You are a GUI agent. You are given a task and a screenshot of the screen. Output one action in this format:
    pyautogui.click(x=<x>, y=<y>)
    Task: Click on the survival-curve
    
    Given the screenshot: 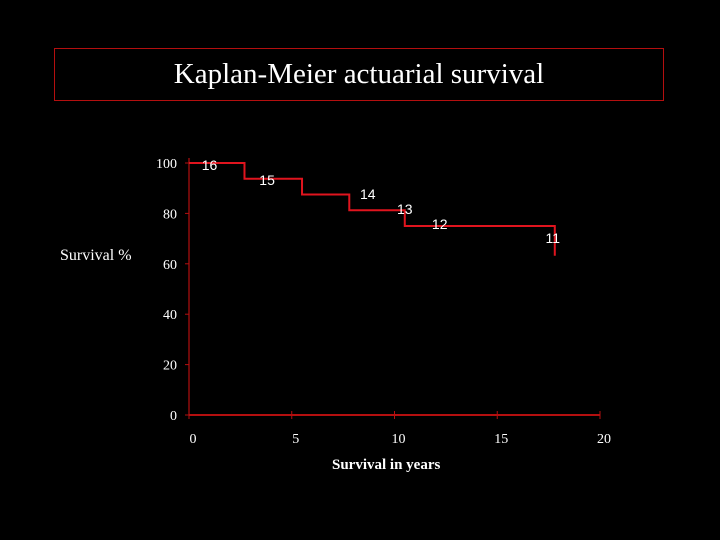 What is the action you would take?
    pyautogui.click(x=372, y=209)
    